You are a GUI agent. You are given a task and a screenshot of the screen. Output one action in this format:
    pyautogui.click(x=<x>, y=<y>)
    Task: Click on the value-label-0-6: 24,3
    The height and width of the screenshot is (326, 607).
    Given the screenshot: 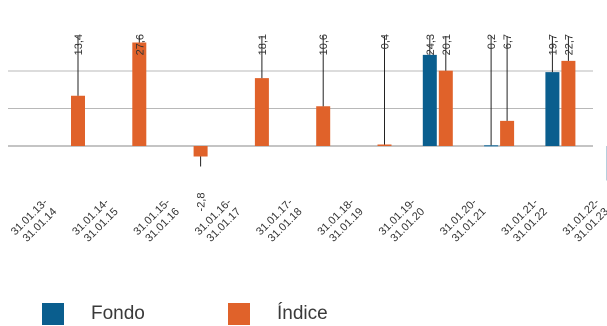 What is the action you would take?
    pyautogui.click(x=431, y=44)
    